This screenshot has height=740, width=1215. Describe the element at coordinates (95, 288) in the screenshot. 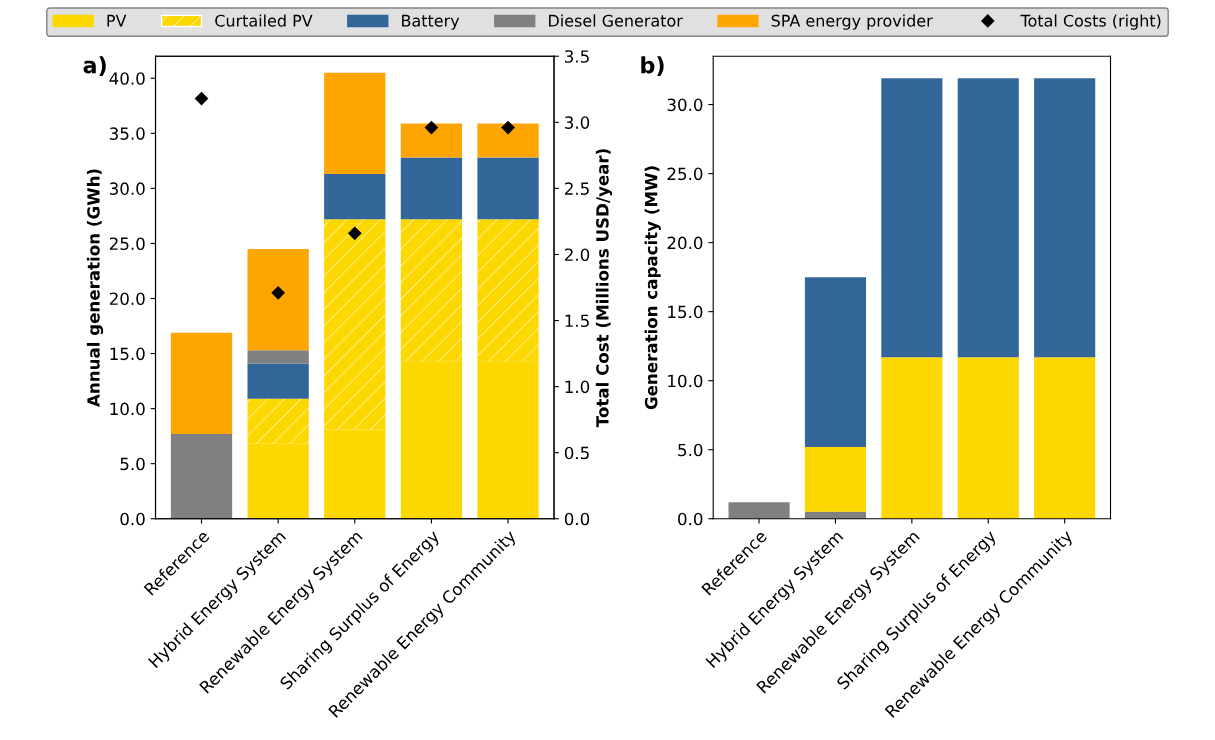

I see `y-axis-title: Annual generation (GWh)` at that location.